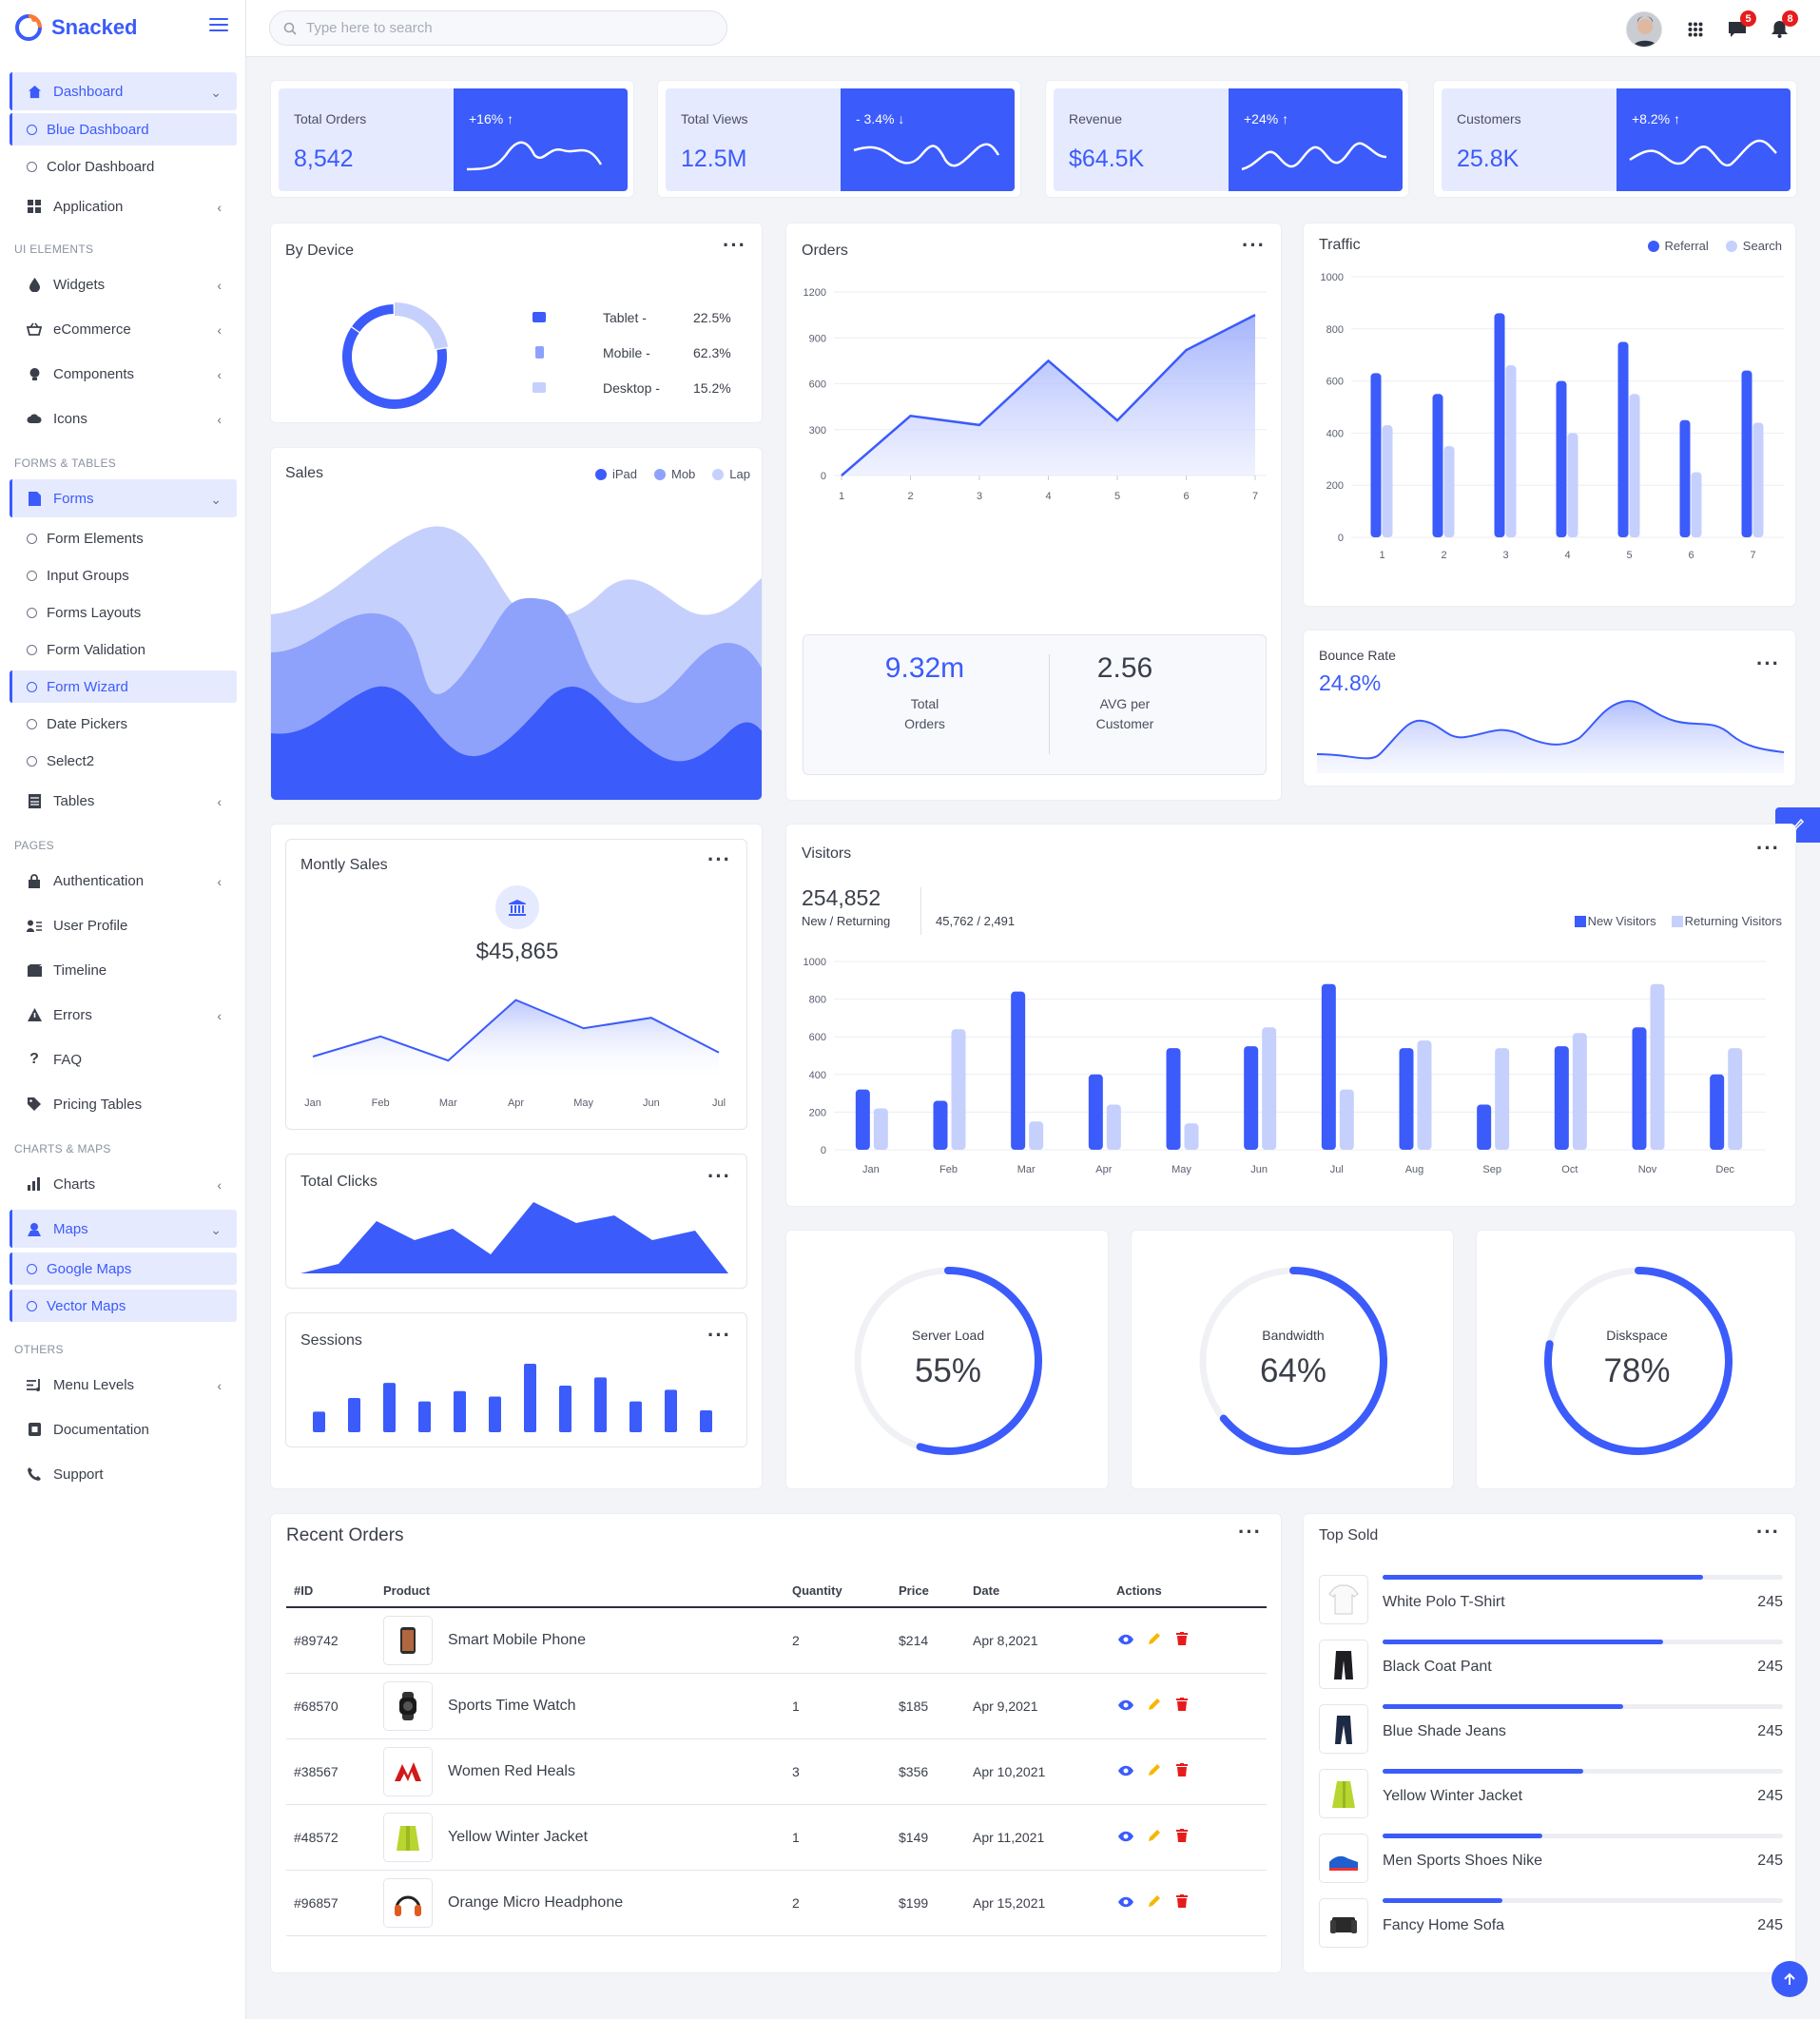  Describe the element at coordinates (75, 28) in the screenshot. I see `brand: Snacked` at that location.